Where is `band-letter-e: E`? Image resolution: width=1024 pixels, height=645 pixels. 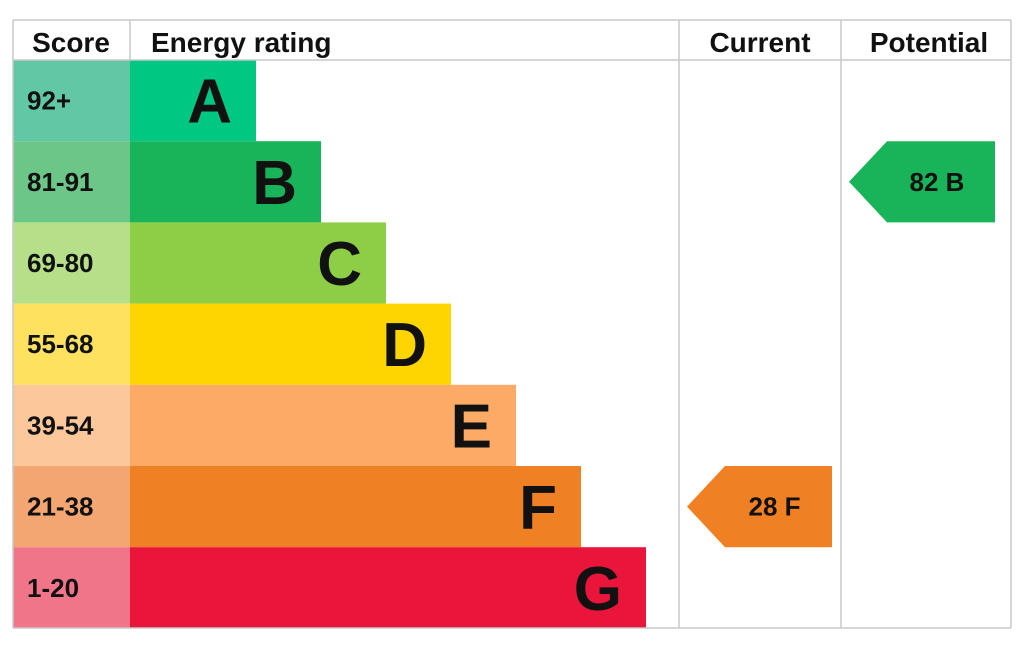 band-letter-e: E is located at coordinates (471, 426).